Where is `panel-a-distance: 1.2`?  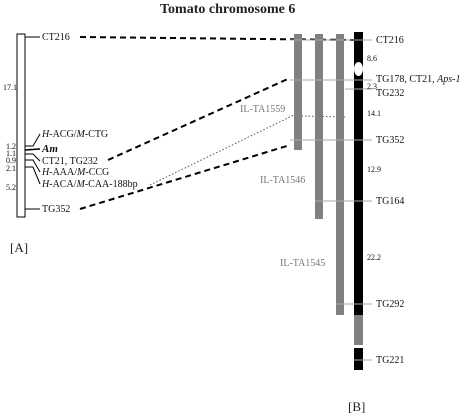 panel-a-distance: 1.2 is located at coordinates (11, 146).